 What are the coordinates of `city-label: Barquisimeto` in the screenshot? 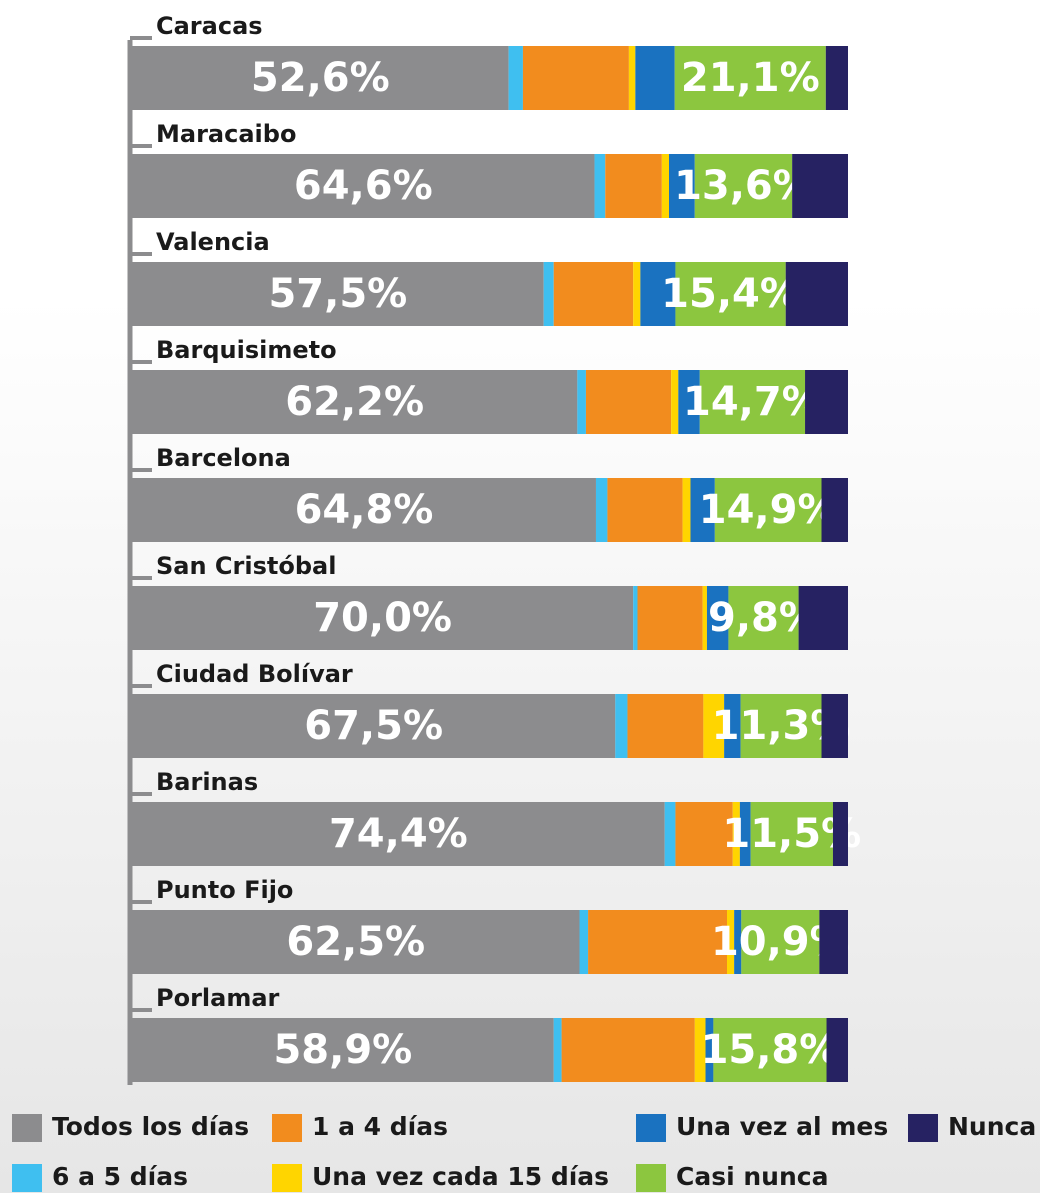 It's located at (246, 350).